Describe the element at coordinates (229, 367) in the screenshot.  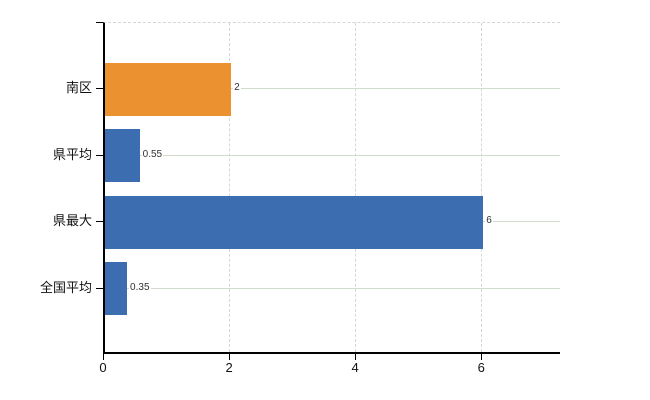
I see `x-axis-tick-label: 2` at that location.